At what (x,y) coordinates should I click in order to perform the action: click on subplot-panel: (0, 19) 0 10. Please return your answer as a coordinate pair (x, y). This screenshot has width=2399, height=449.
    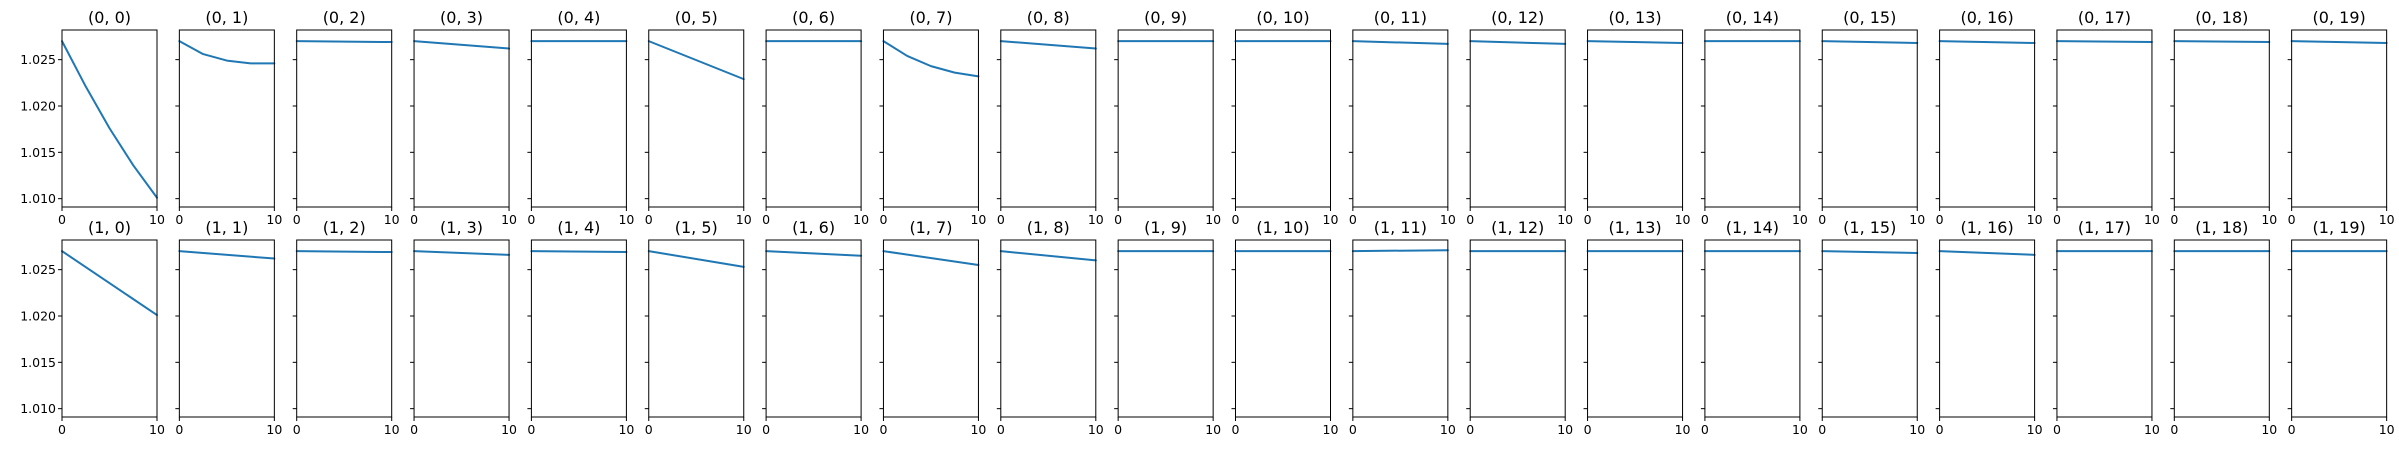
    Looking at the image, I should click on (2341, 117).